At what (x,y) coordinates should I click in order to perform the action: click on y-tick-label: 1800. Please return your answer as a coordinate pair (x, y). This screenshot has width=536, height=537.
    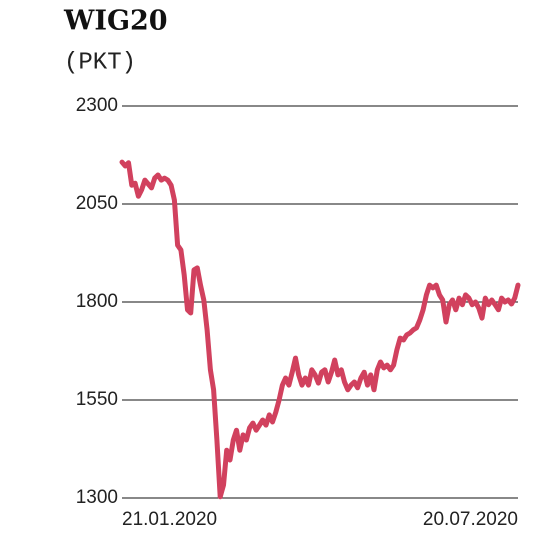
    Looking at the image, I should click on (97, 301).